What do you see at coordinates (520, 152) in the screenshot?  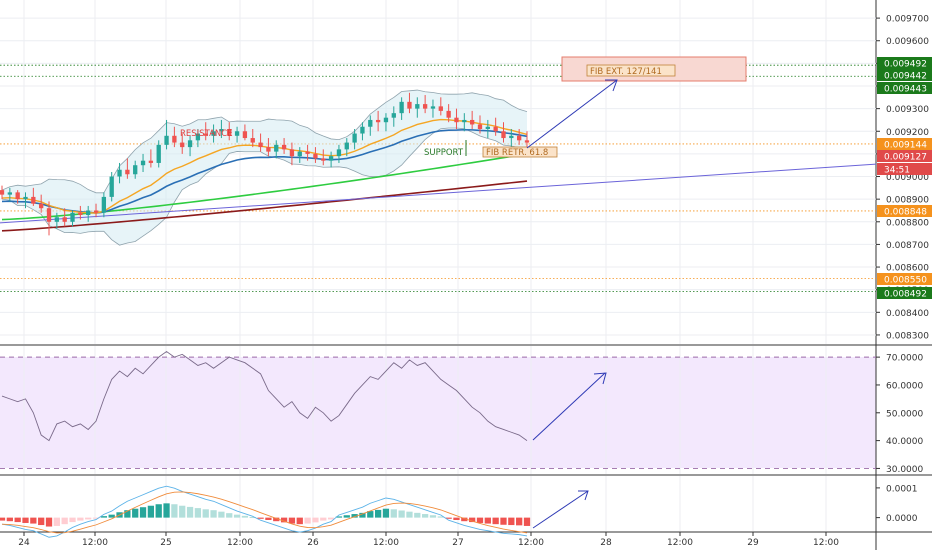 I see `fib-retr-label-box` at bounding box center [520, 152].